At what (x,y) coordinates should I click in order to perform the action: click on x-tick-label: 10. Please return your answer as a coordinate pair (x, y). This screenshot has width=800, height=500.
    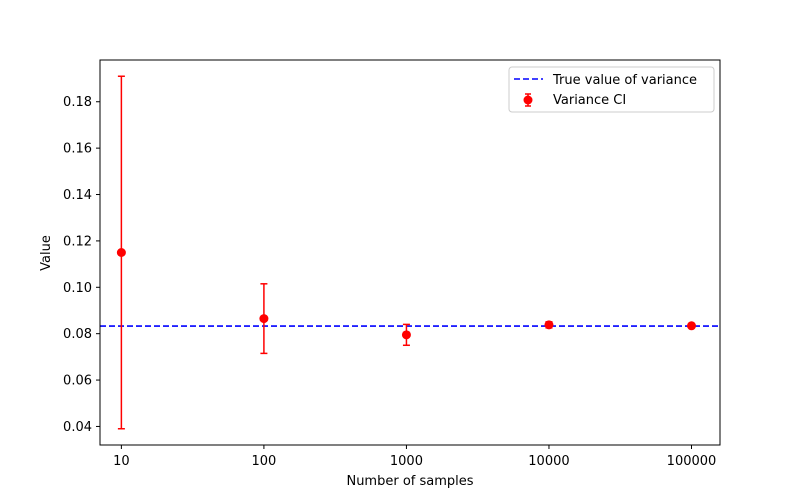
    Looking at the image, I should click on (121, 461).